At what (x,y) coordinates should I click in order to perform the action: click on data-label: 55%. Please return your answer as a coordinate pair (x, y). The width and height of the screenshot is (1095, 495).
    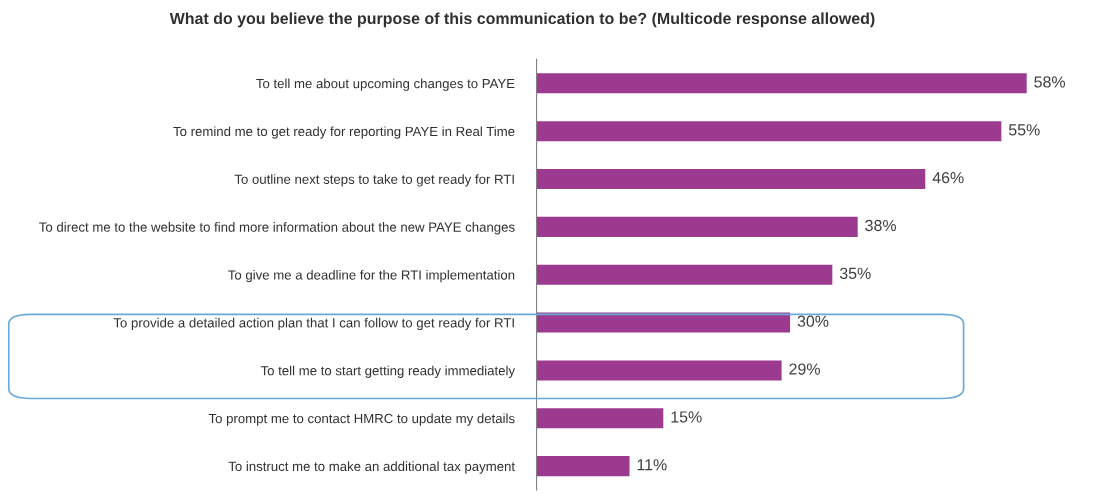
    Looking at the image, I should click on (1024, 130).